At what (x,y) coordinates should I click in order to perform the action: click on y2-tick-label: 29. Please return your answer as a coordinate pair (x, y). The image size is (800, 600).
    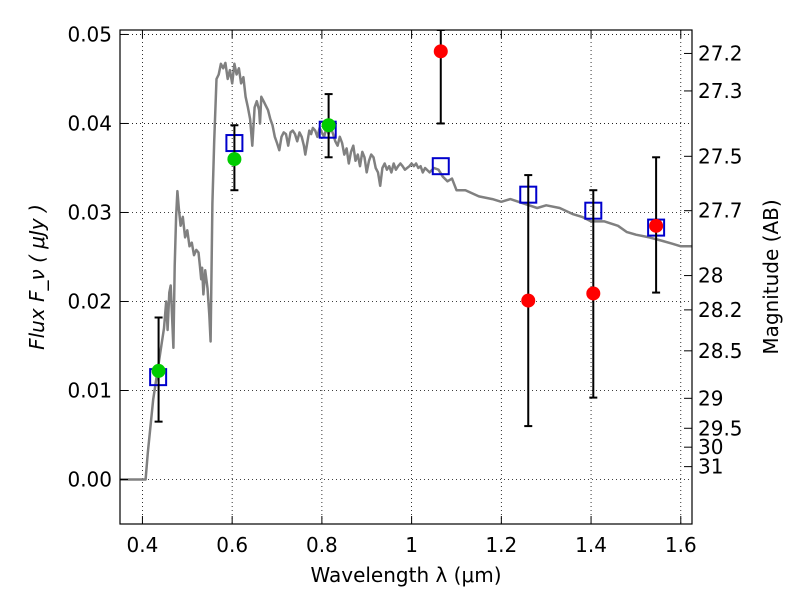
    Looking at the image, I should click on (710, 398).